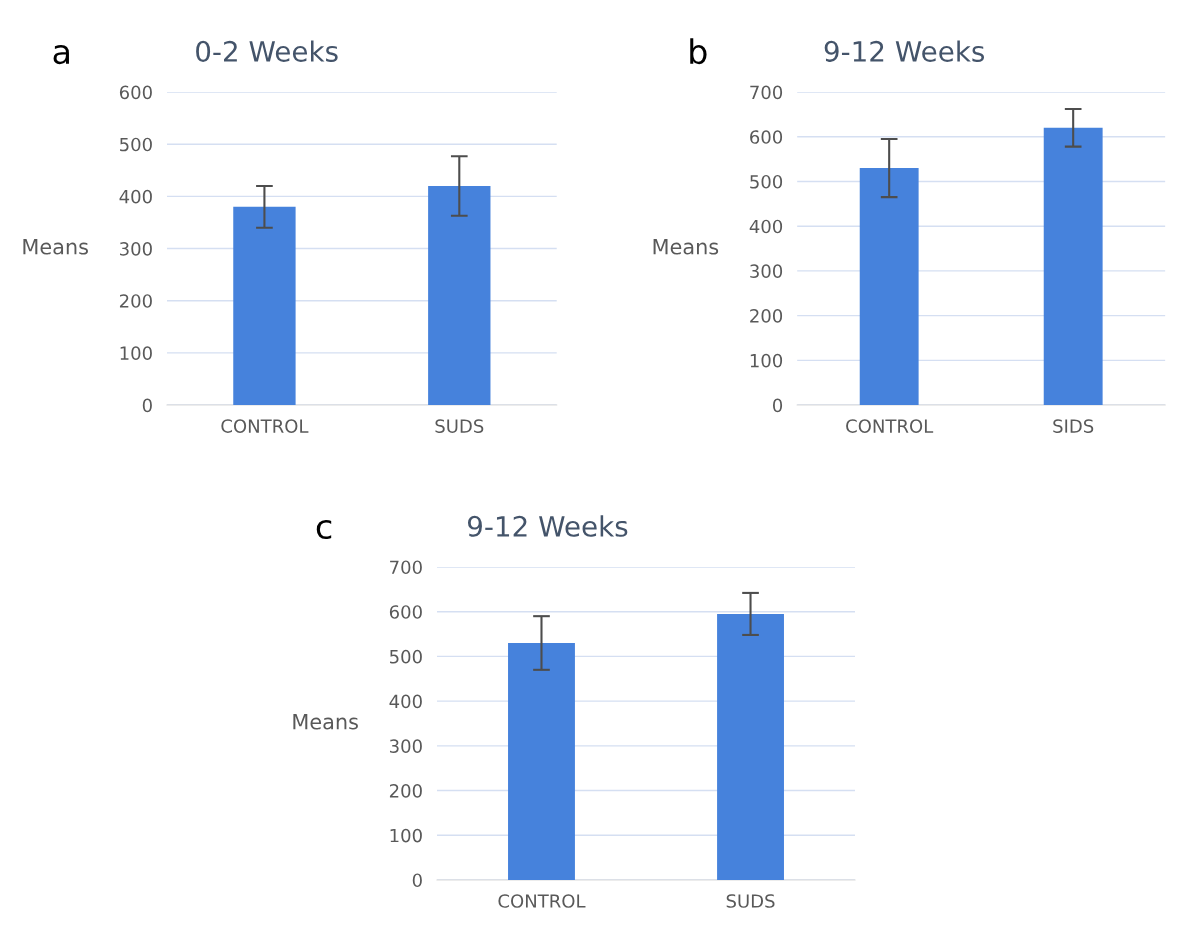 This screenshot has width=1181, height=926. Describe the element at coordinates (1073, 426) in the screenshot. I see `x-tick-label: SIDS` at that location.